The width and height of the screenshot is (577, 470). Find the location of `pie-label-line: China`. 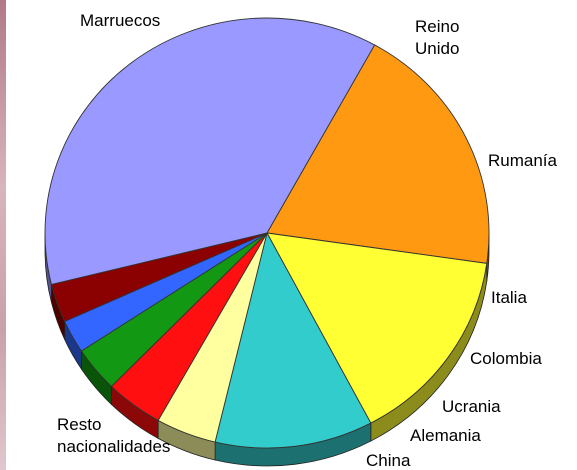

pie-label-line: China is located at coordinates (388, 460).